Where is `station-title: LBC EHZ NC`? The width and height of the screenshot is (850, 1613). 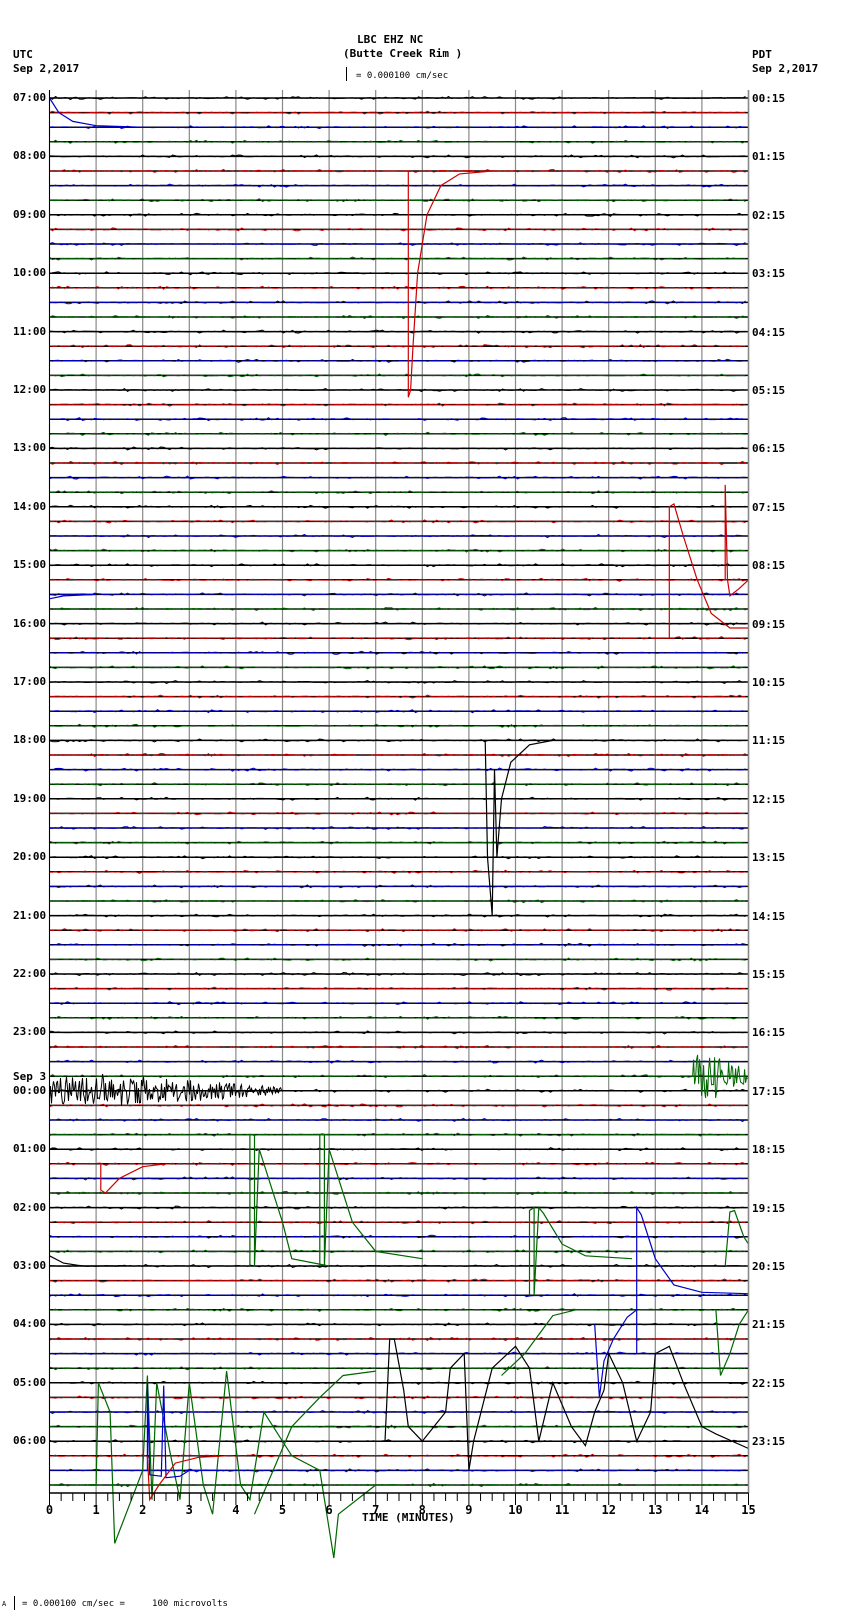 station-title: LBC EHZ NC is located at coordinates (390, 39).